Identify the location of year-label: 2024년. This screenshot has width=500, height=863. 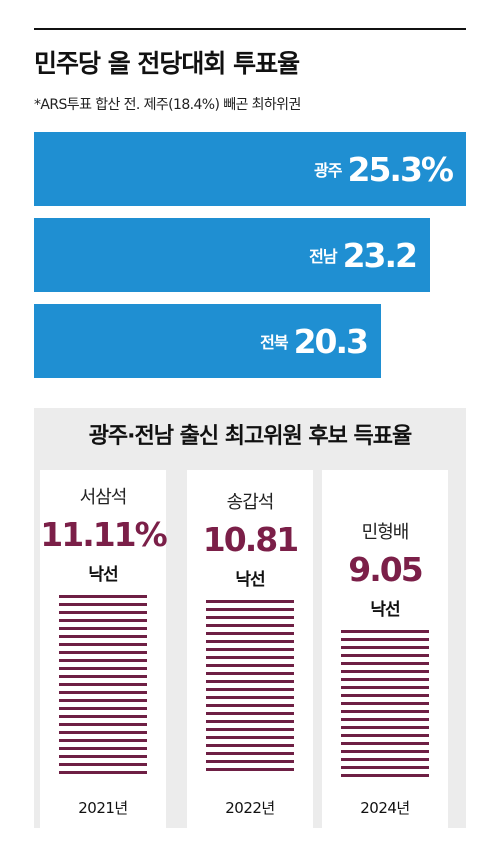
(385, 808).